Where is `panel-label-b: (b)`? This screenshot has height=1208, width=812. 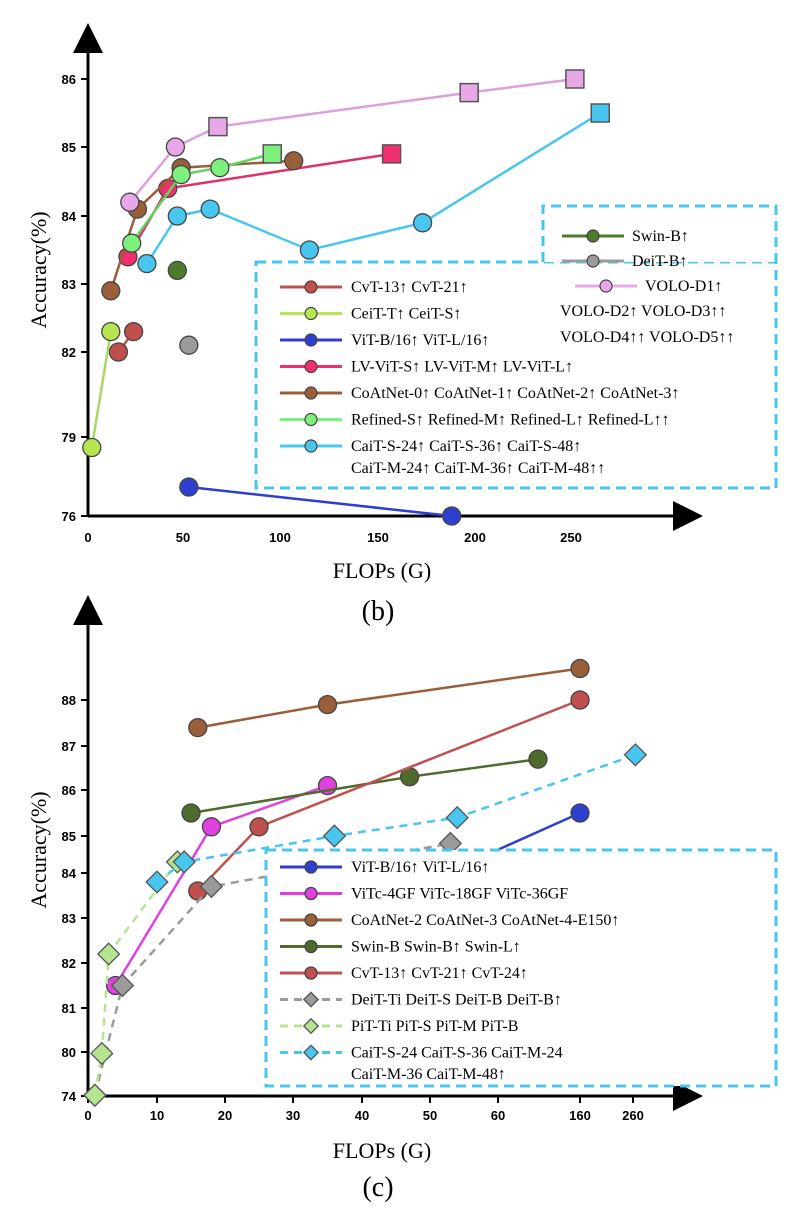 panel-label-b: (b) is located at coordinates (378, 611).